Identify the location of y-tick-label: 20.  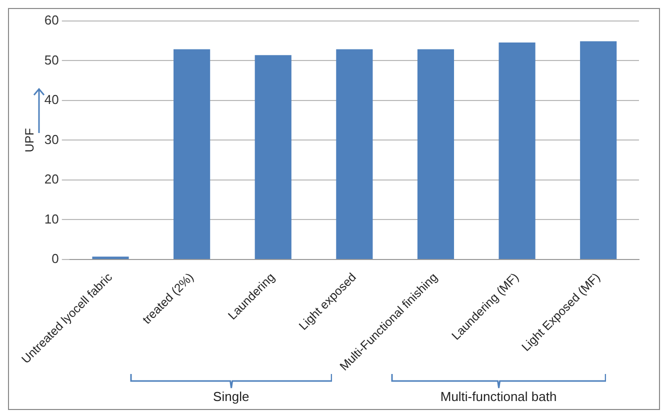
(51, 179).